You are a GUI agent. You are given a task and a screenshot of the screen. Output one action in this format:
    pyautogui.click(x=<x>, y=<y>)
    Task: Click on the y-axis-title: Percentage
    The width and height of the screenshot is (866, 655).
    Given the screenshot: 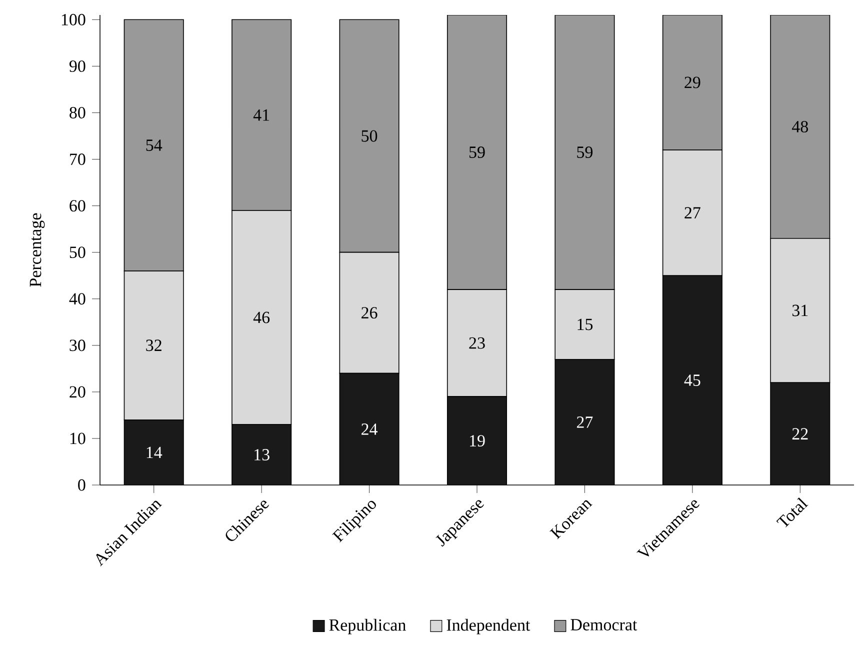 What is the action you would take?
    pyautogui.click(x=37, y=250)
    